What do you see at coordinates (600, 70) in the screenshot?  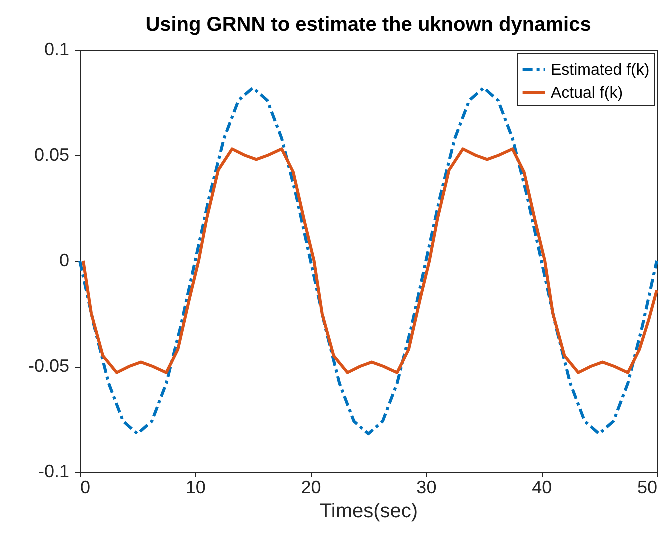 I see `legend-label: Estimated f(k)` at bounding box center [600, 70].